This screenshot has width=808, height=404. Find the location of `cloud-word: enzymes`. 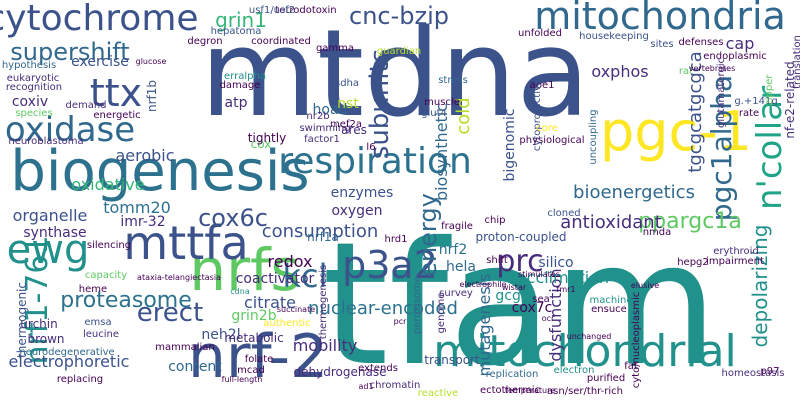

cloud-word: enzymes is located at coordinates (362, 193).